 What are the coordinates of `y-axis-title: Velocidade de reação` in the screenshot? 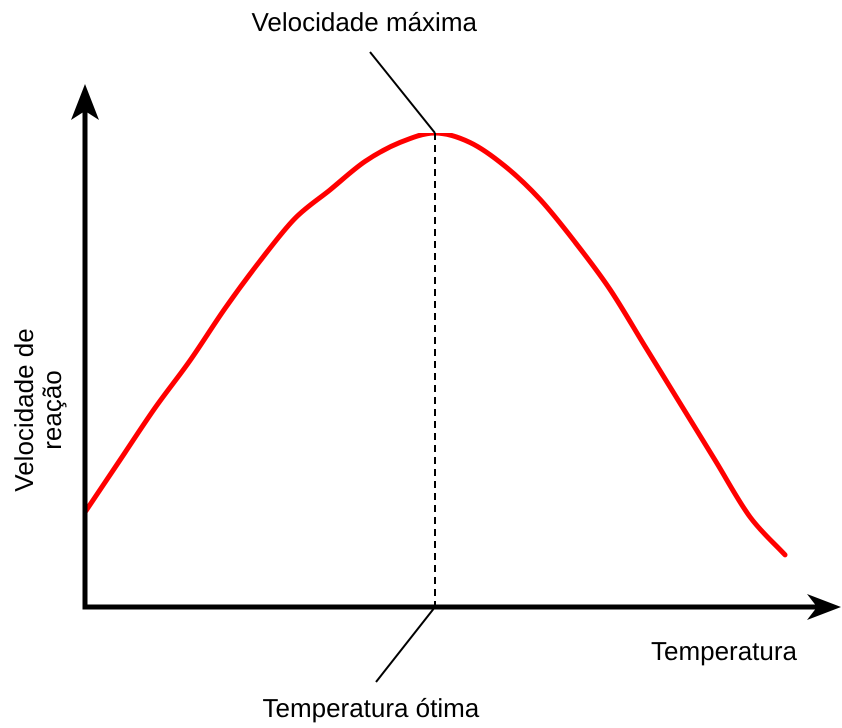 It's located at (38, 410).